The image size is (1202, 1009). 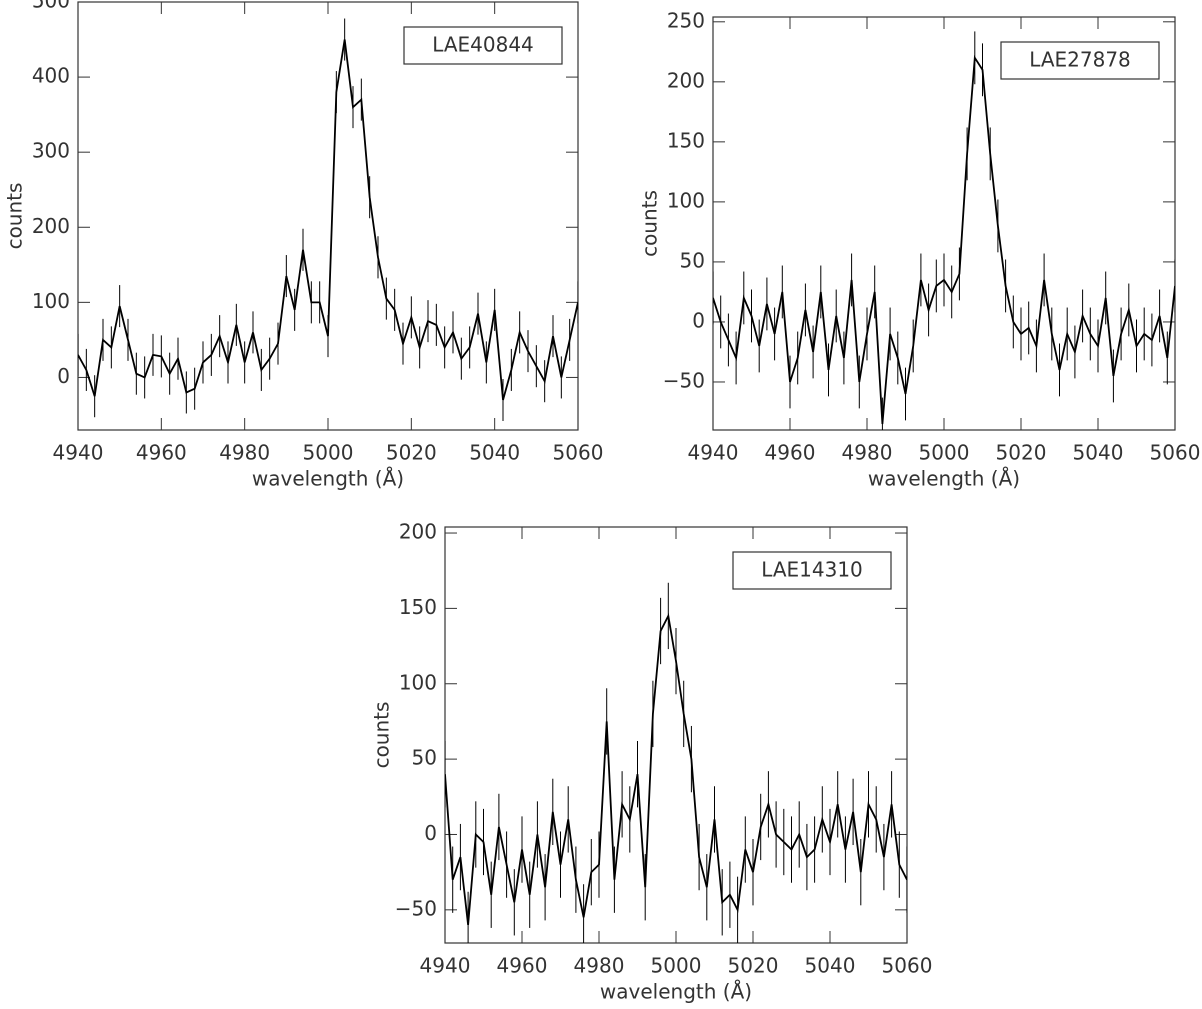 What do you see at coordinates (51, 151) in the screenshot?
I see `y-tick-label: 300` at bounding box center [51, 151].